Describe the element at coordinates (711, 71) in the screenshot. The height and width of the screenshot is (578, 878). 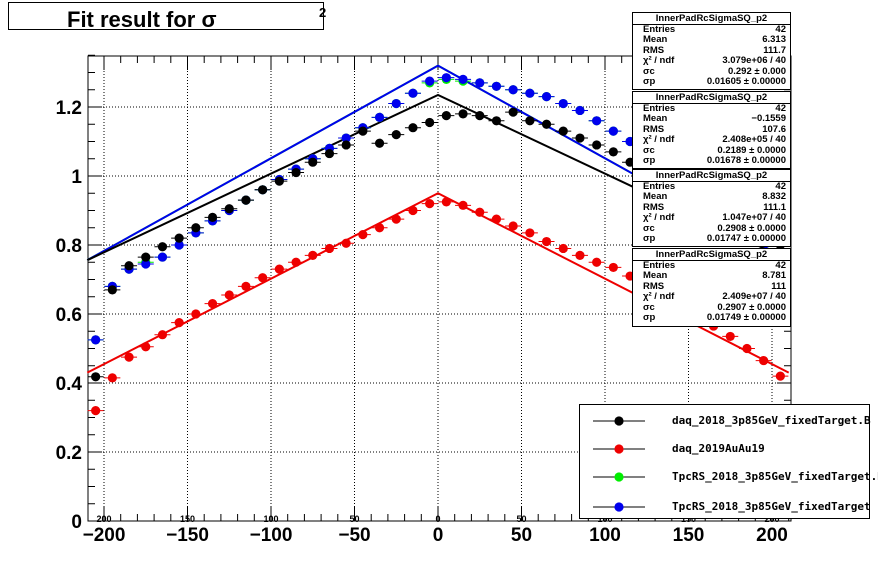
I see `stat-row: σc 0.292 ± 0.000` at that location.